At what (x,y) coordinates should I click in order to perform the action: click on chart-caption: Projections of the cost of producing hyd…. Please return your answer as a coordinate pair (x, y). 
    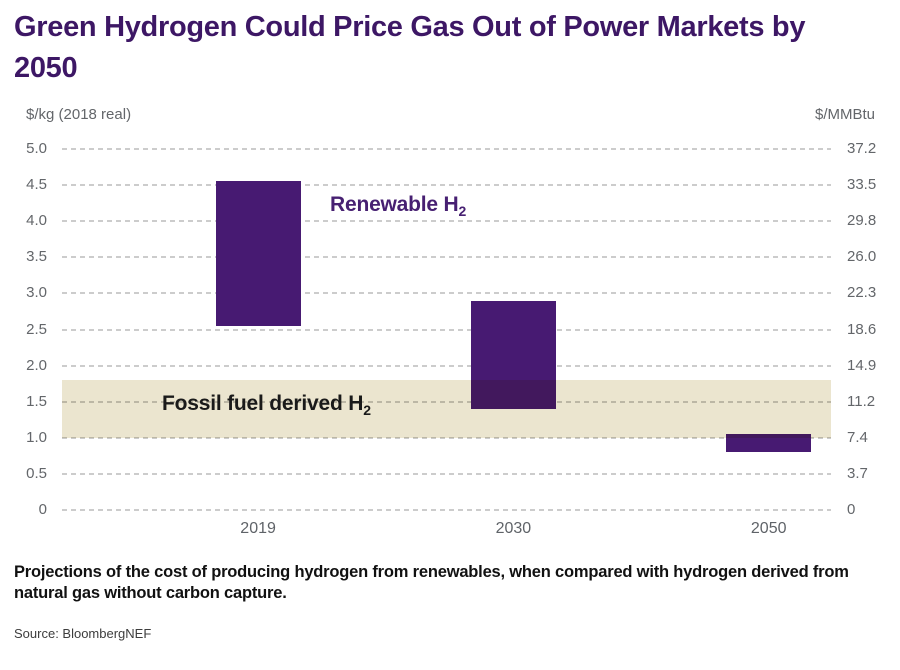
    Looking at the image, I should click on (431, 582).